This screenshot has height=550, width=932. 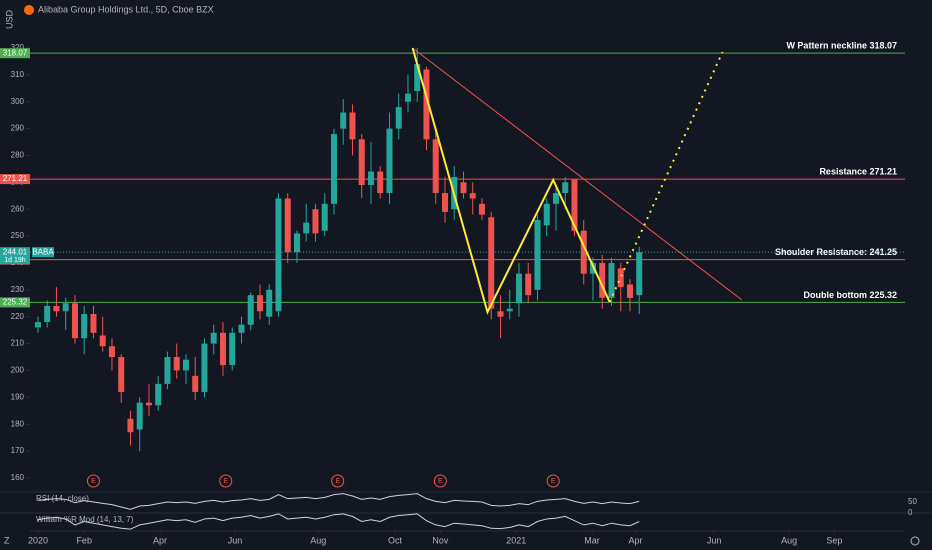 I want to click on price-box-label: 318.07, so click(x=15, y=52).